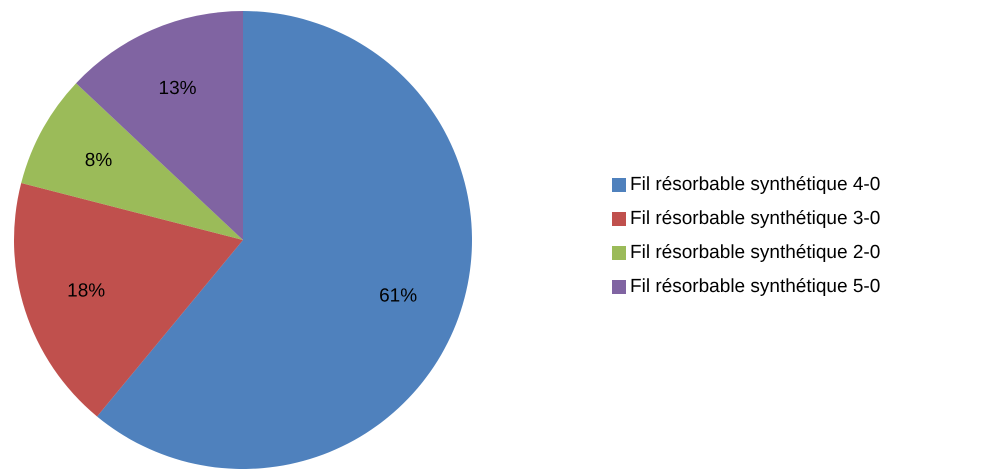 The image size is (992, 472). Describe the element at coordinates (755, 286) in the screenshot. I see `legend-label: Fil résorbable synthétique 5-0` at that location.